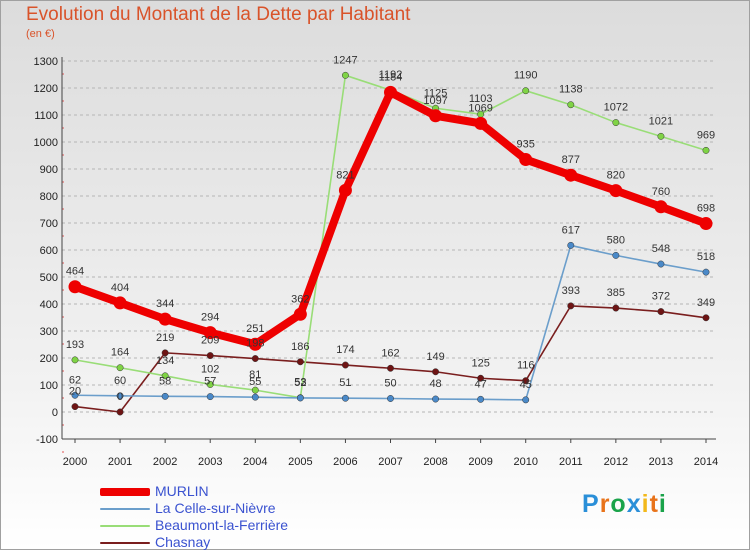 Image resolution: width=750 pixels, height=552 pixels. I want to click on data-label-0: 251, so click(255, 329).